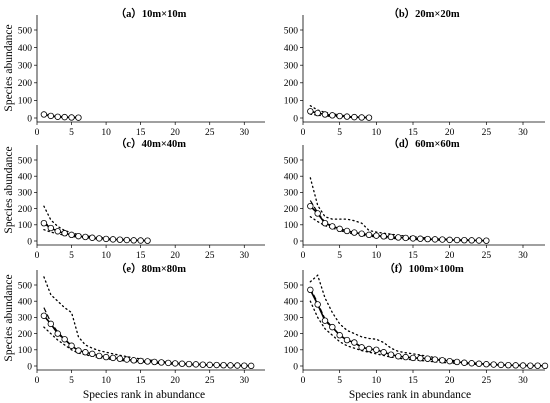 The width and height of the screenshot is (550, 403). I want to click on y-axis-title-row2: Species abundance, so click(9, 189).